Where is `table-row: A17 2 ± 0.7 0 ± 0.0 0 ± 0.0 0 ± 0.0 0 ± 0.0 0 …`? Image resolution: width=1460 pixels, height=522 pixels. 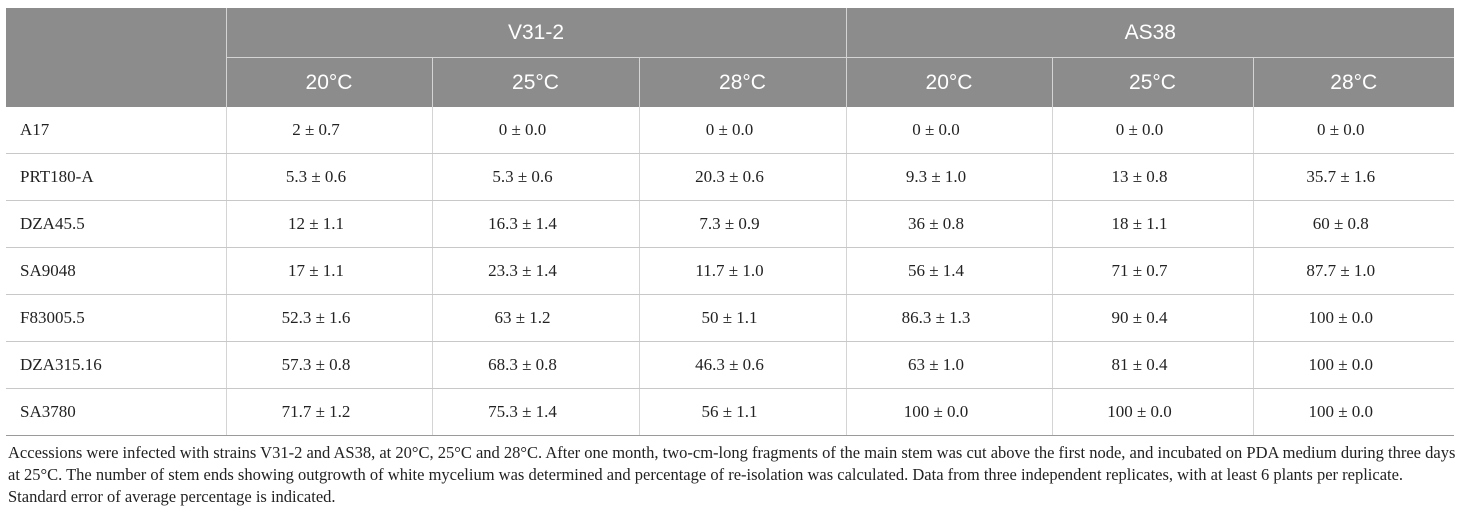
table-row: A17 2 ± 0.7 0 ± 0.0 0 ± 0.0 0 ± 0.0 0 ± 0.0 0 … is located at coordinates (730, 130).